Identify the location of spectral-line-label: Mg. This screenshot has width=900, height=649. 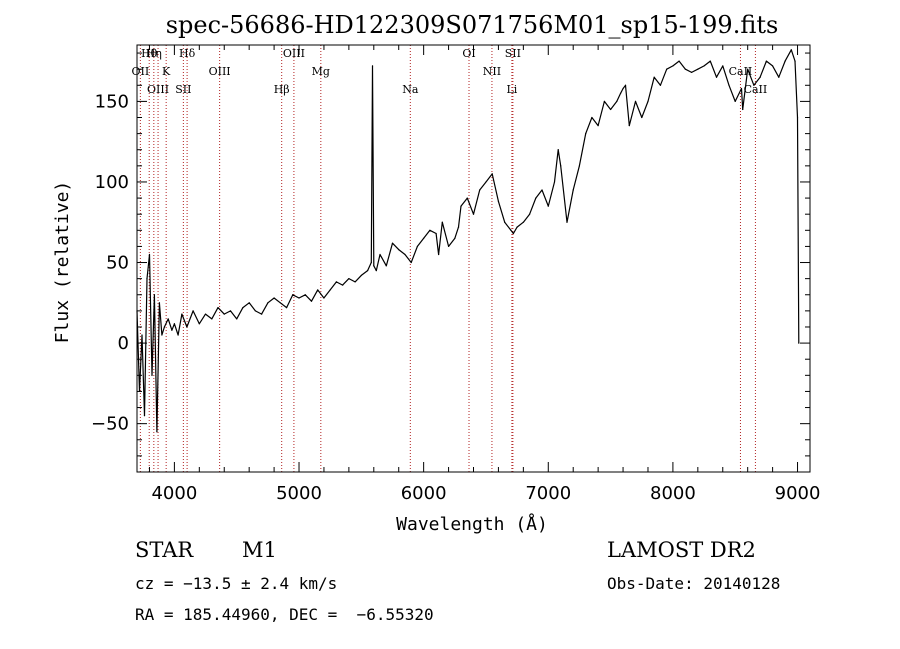
(321, 71).